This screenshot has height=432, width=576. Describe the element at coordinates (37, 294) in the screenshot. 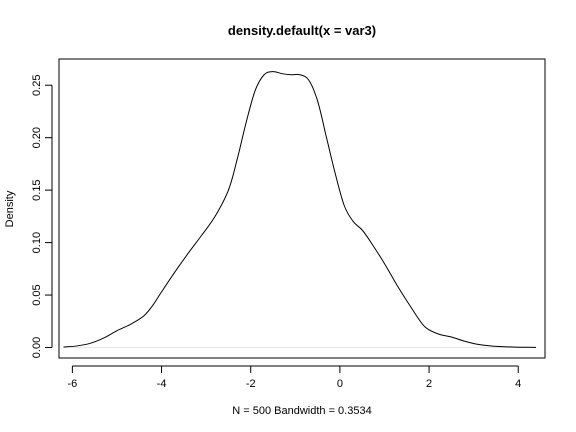

I see `y-tick-label: 0.05` at that location.